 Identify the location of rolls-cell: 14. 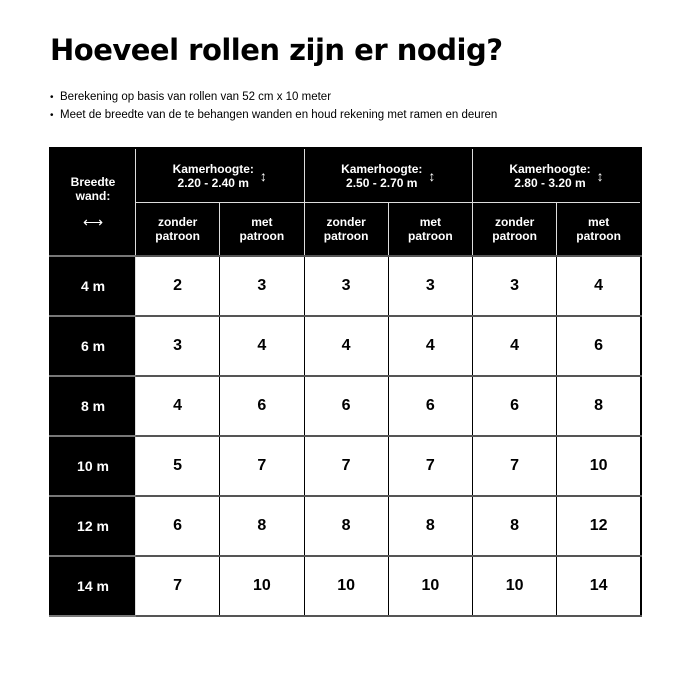
(599, 586).